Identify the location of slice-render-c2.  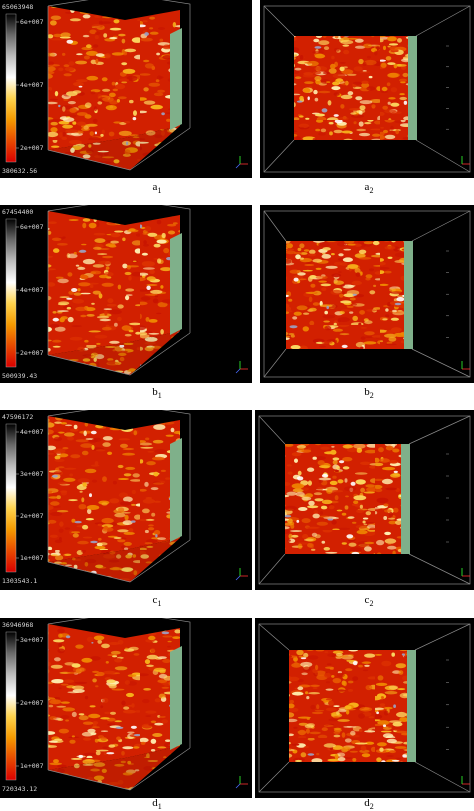
(364, 500).